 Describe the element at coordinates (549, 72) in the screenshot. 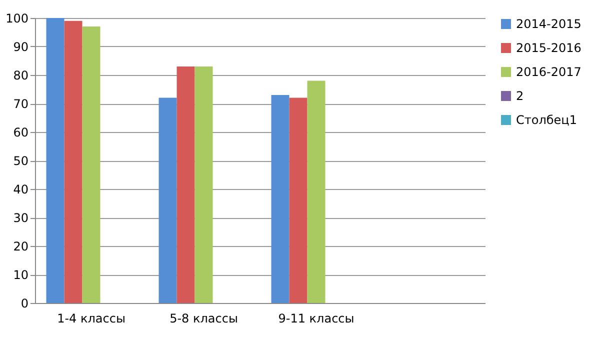

I see `legend-label: 2016-2017` at that location.